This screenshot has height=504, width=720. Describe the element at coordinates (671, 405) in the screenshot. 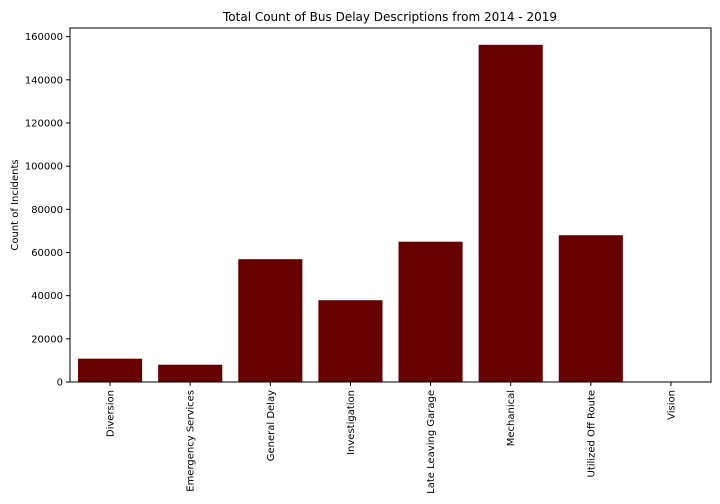

I see `x-tick-label-7: Vision` at that location.